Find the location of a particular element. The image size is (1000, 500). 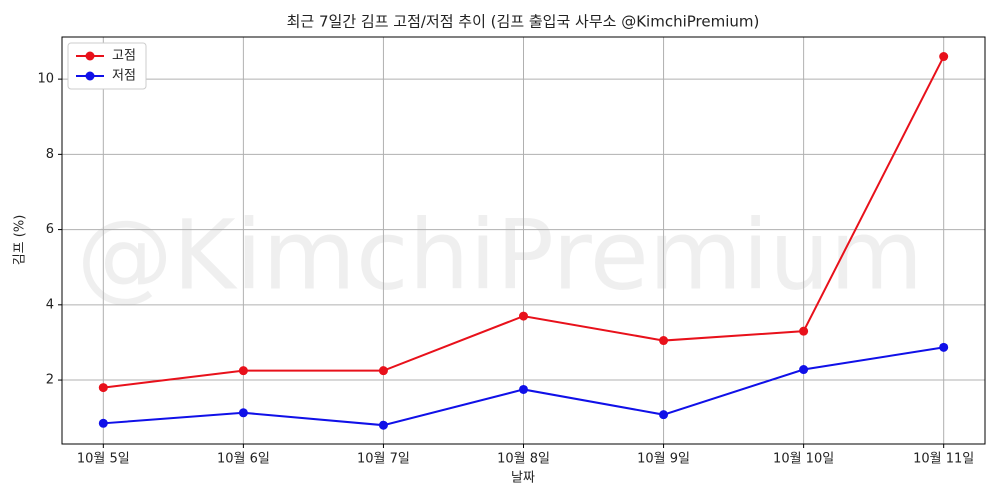

x-axis-label: 날짜 is located at coordinates (523, 478).